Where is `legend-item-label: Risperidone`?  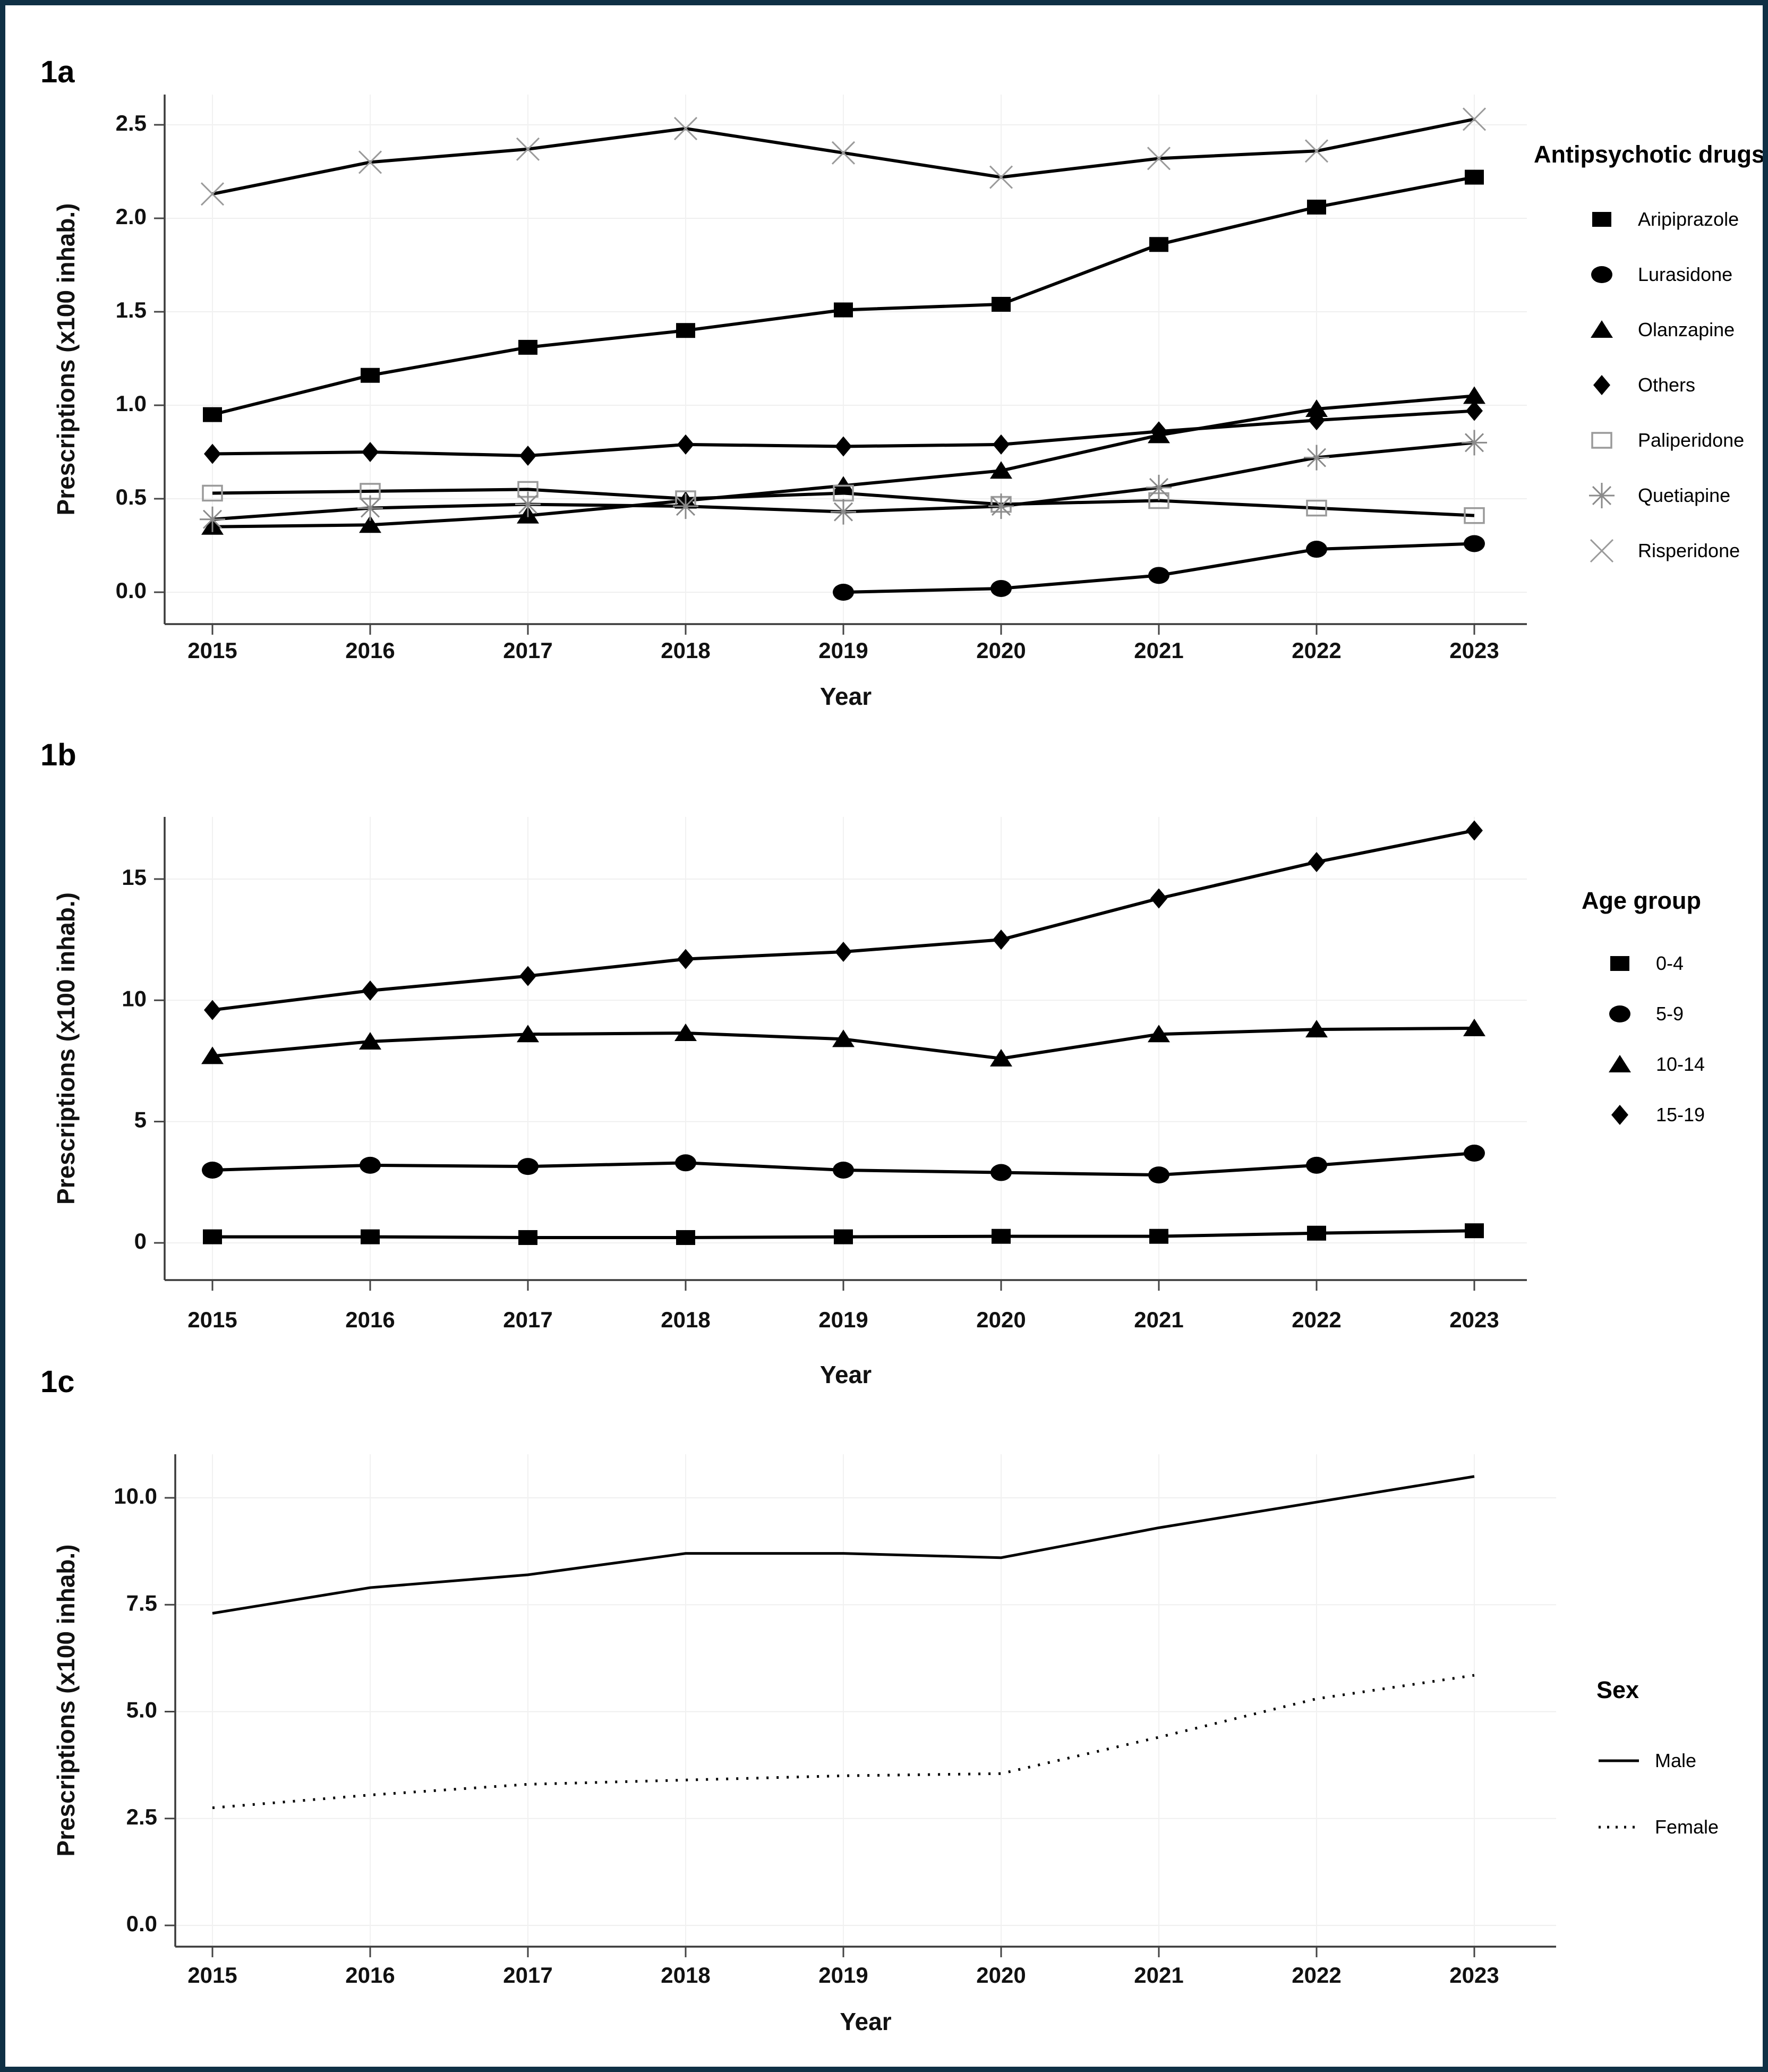
legend-item-label: Risperidone is located at coordinates (1689, 550).